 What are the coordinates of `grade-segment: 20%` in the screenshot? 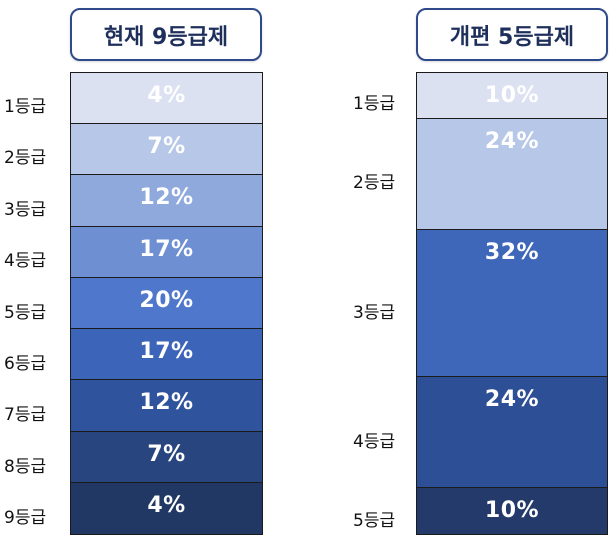 It's located at (166, 303).